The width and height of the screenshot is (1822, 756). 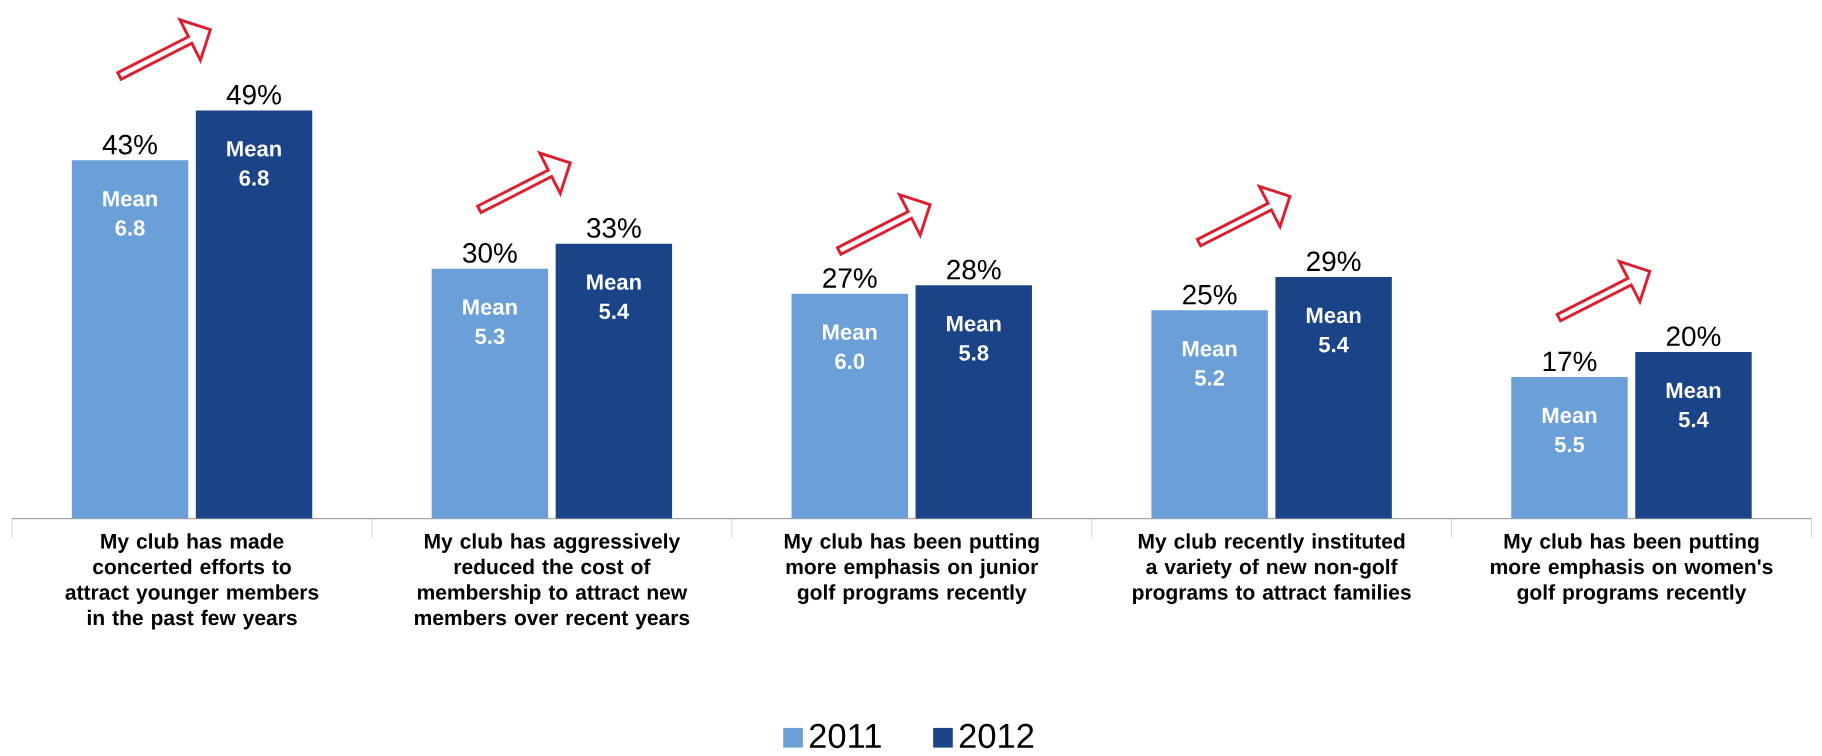 What do you see at coordinates (1334, 261) in the screenshot?
I see `data-label: 29%` at bounding box center [1334, 261].